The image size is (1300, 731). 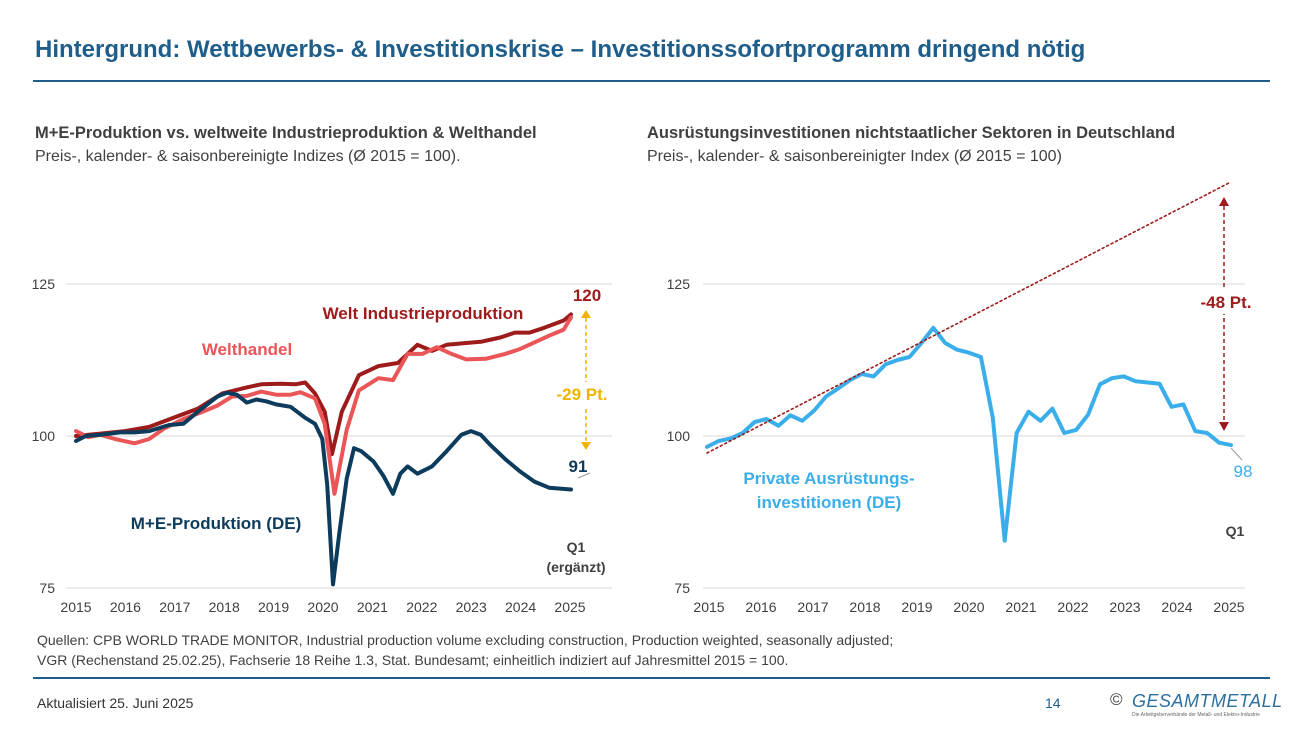 I want to click on left-series-group, so click(x=323, y=449).